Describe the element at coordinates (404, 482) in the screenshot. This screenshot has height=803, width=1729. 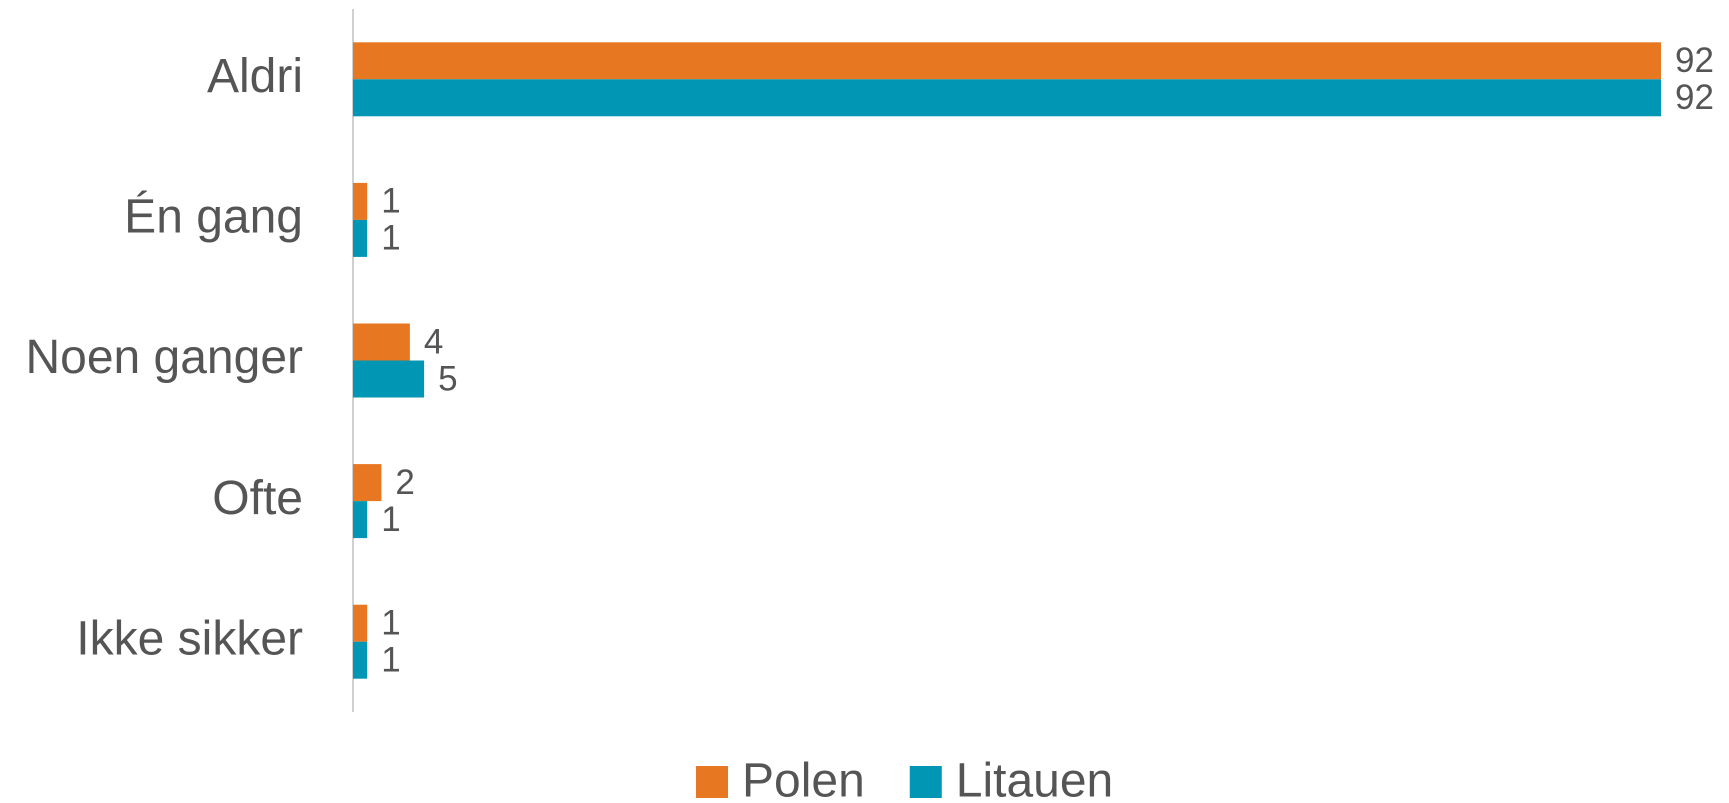
I see `value-label: 2` at that location.